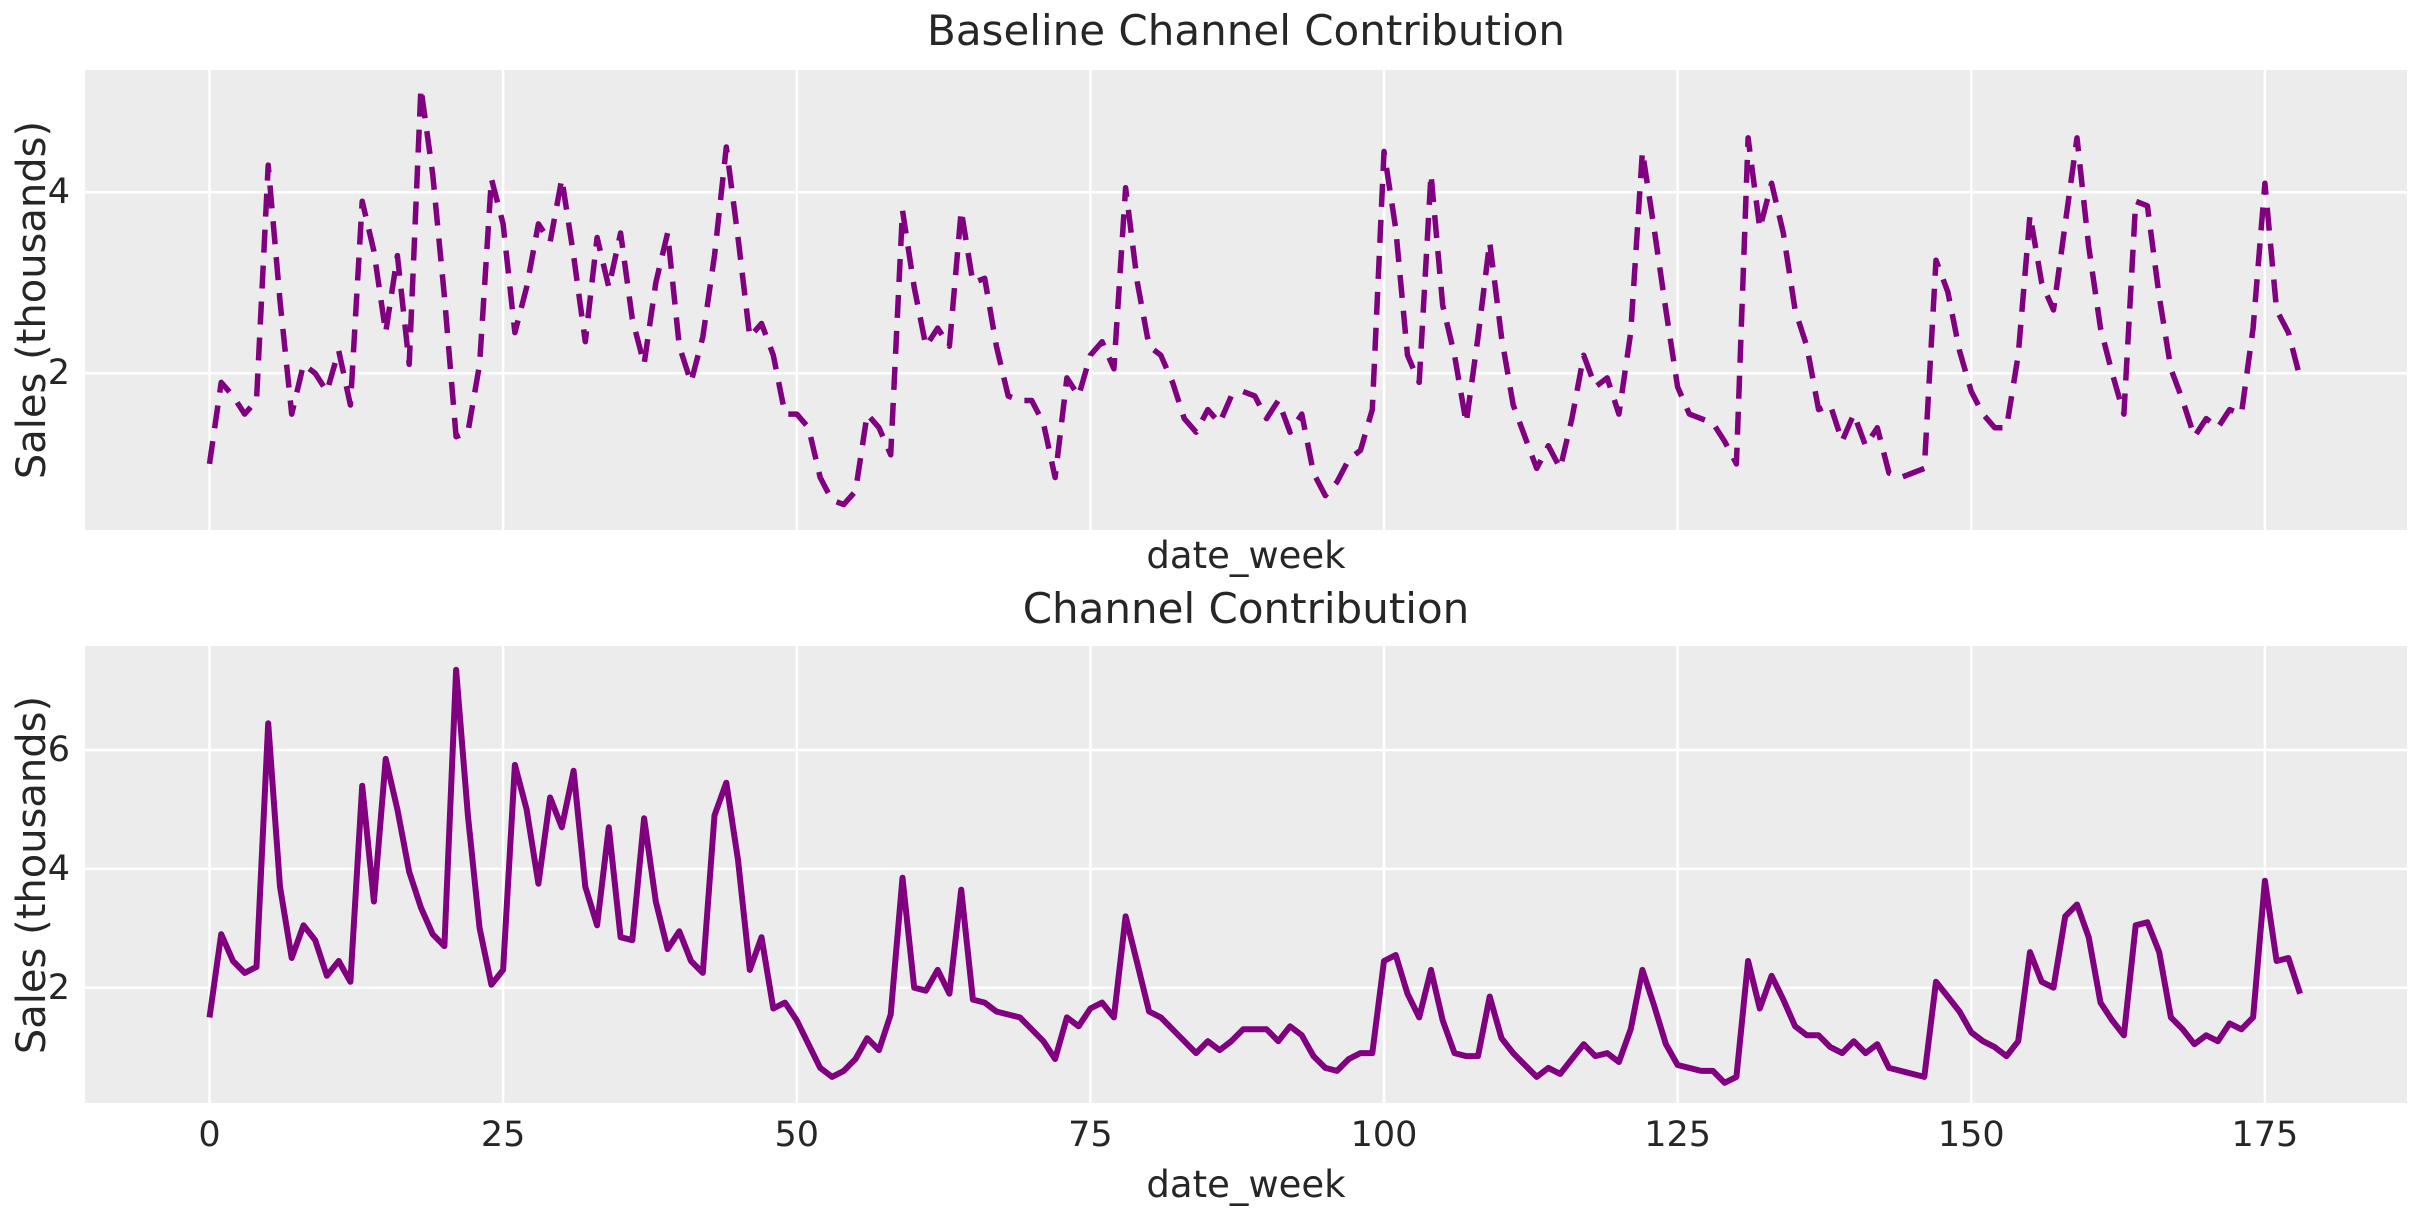 This screenshot has width=2423, height=1223. Describe the element at coordinates (2265, 1135) in the screenshot. I see `x-tick-label: 175` at that location.